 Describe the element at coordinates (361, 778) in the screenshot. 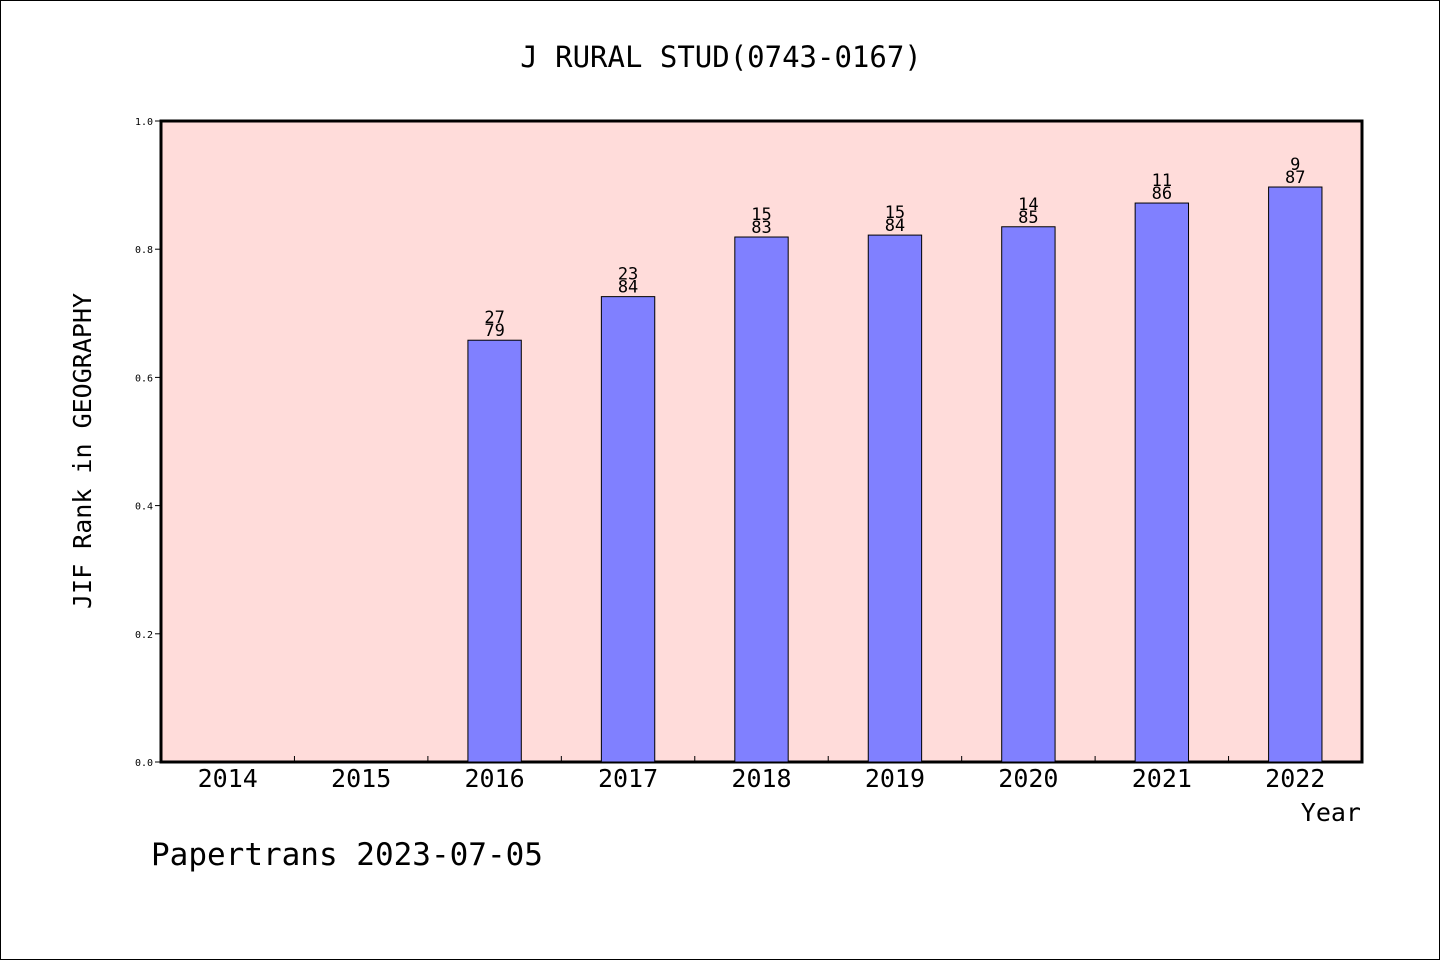

I see `x-tick-label: 2015` at that location.